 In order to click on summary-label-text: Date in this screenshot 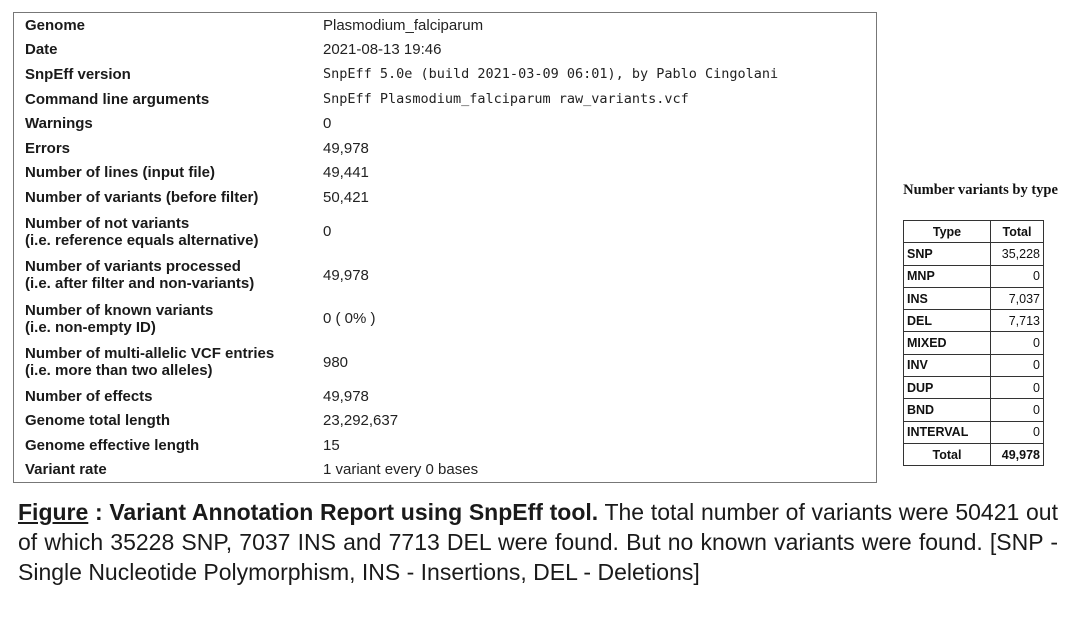, I will do `click(41, 50)`.